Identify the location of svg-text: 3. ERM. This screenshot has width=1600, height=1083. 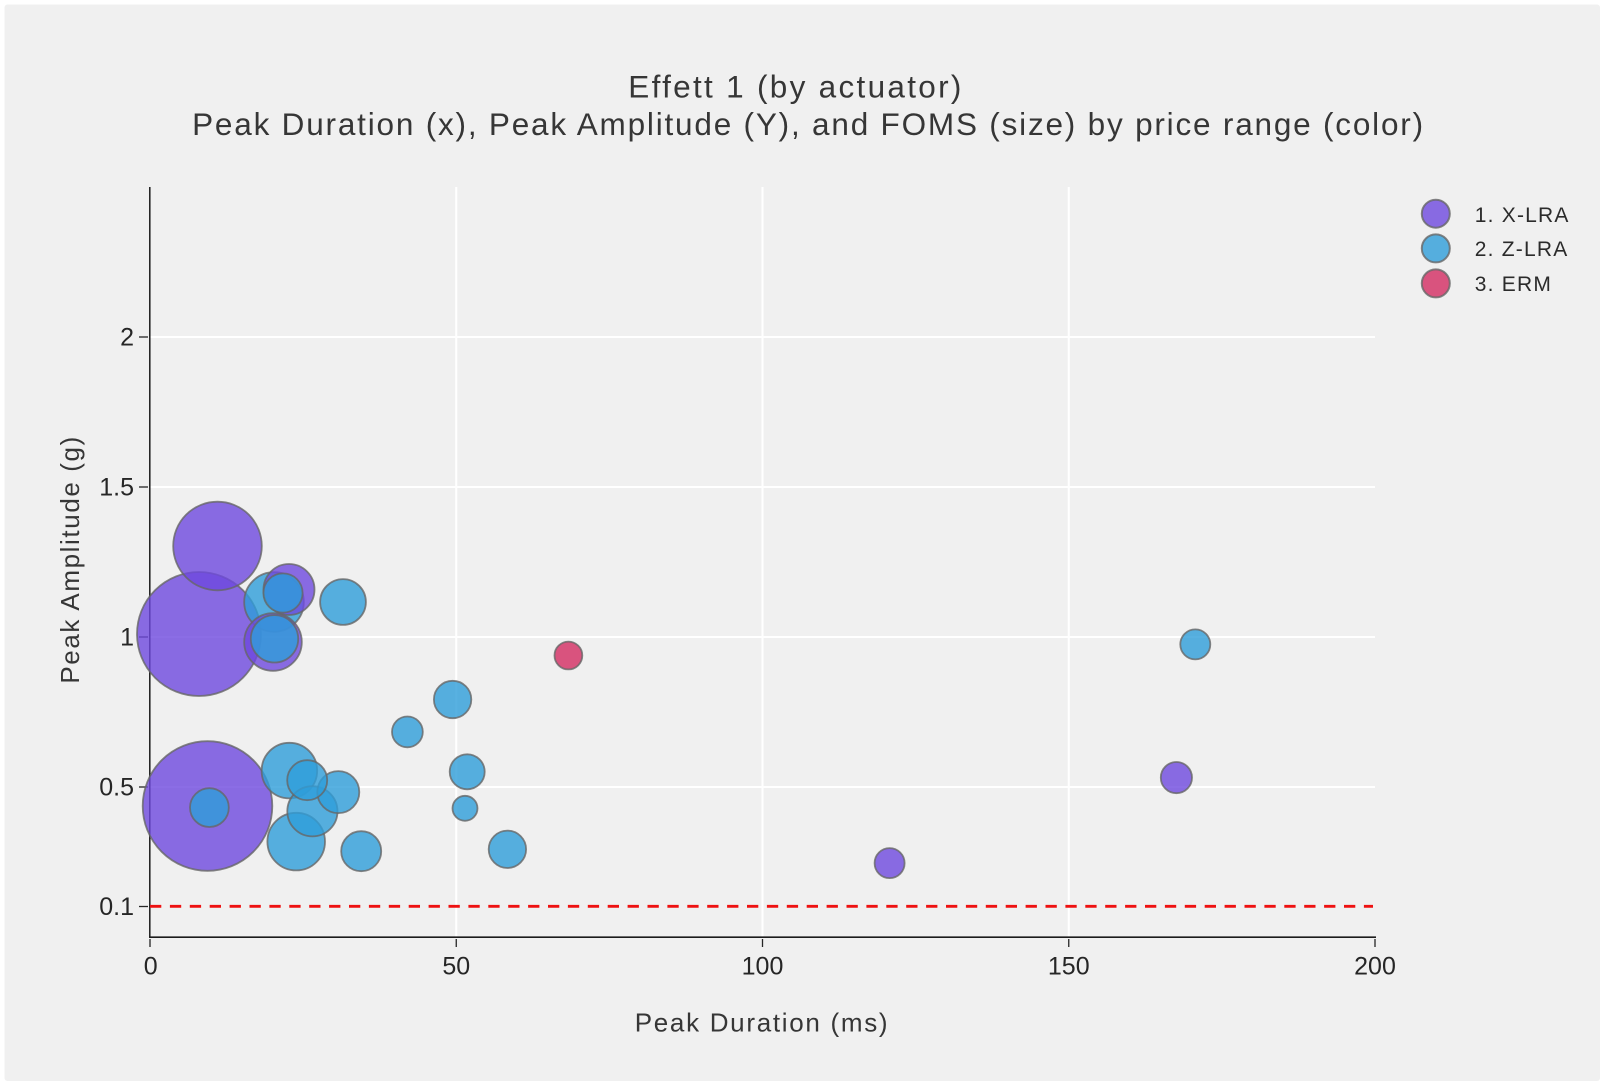
(1513, 284).